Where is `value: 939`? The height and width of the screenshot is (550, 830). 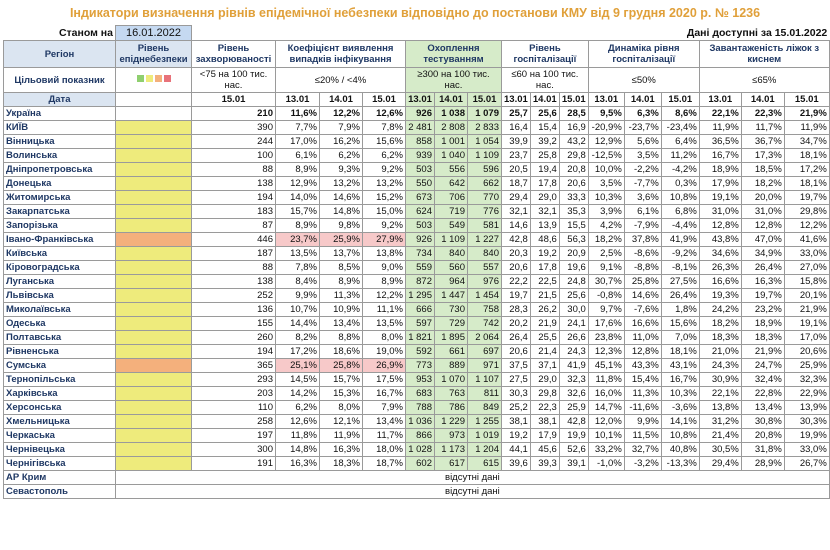 value: 939 is located at coordinates (420, 155).